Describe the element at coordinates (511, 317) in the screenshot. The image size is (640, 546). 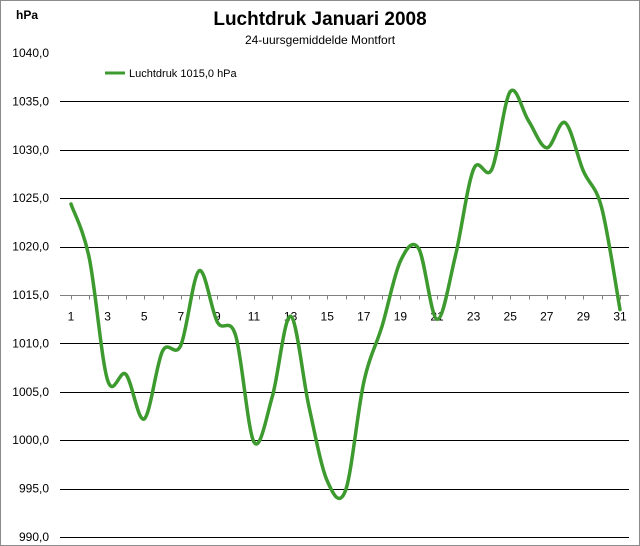
I see `x-tick-label: 25` at that location.